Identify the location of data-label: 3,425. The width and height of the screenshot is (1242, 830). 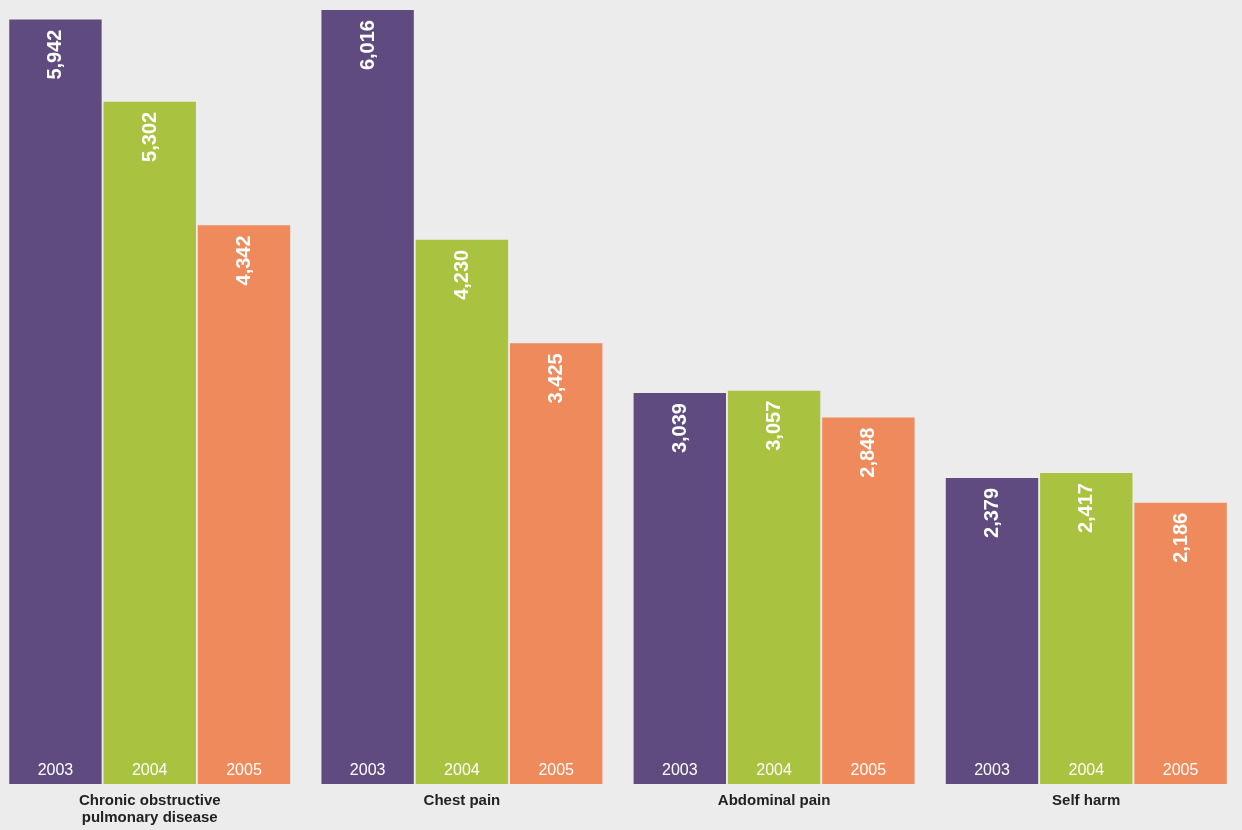
(555, 378).